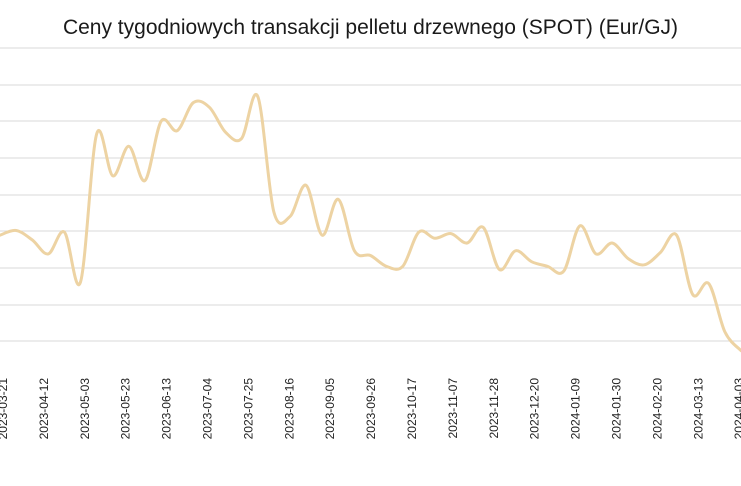 The width and height of the screenshot is (741, 486). Describe the element at coordinates (126, 409) in the screenshot. I see `x-tick-label: 2023-05-23` at that location.